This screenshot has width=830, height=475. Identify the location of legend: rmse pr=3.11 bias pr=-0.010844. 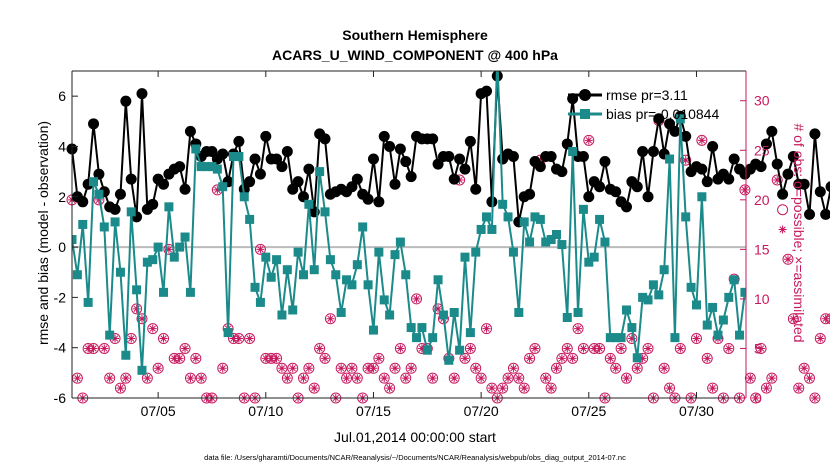
(643, 104).